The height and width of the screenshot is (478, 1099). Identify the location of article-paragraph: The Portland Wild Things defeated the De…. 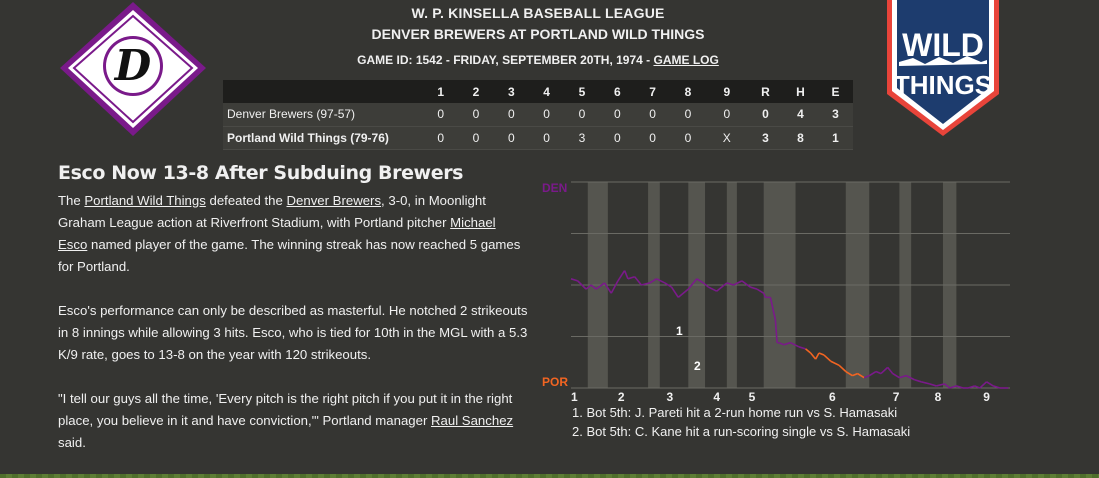
(293, 234).